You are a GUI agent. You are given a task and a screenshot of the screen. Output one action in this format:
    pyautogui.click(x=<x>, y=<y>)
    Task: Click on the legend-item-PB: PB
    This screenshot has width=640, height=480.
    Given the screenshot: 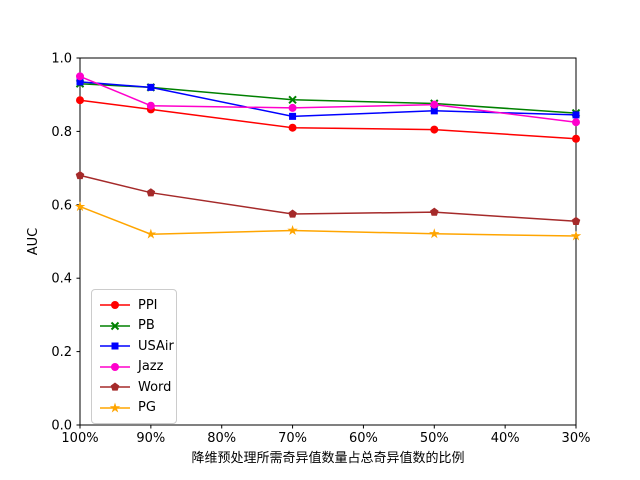 What is the action you would take?
    pyautogui.click(x=133, y=326)
    